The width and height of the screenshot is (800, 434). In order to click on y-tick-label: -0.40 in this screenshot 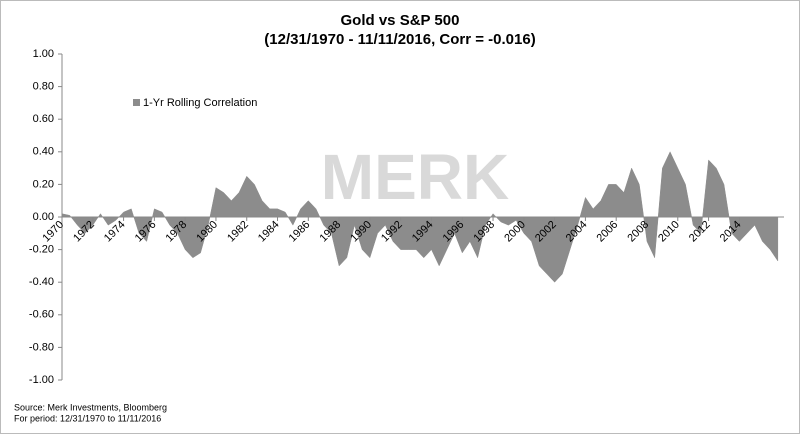, I will do `click(41, 282)`.